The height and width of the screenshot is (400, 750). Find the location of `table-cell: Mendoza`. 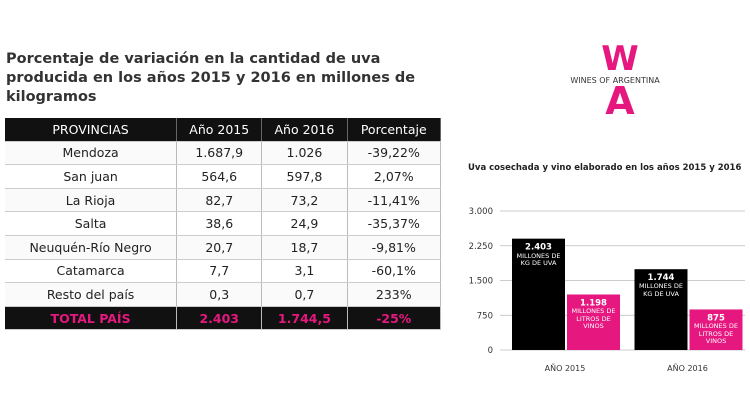

table-cell: Mendoza is located at coordinates (91, 153).